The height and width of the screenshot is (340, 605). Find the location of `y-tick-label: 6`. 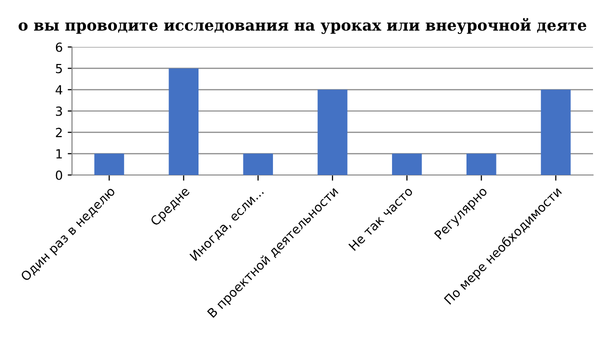

y-tick-label: 6 is located at coordinates (59, 47).